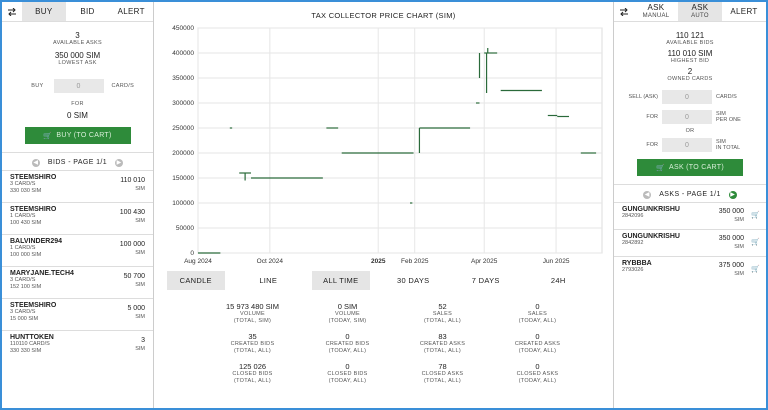  What do you see at coordinates (739, 247) in the screenshot?
I see `ask-price-unit: SIM` at bounding box center [739, 247].